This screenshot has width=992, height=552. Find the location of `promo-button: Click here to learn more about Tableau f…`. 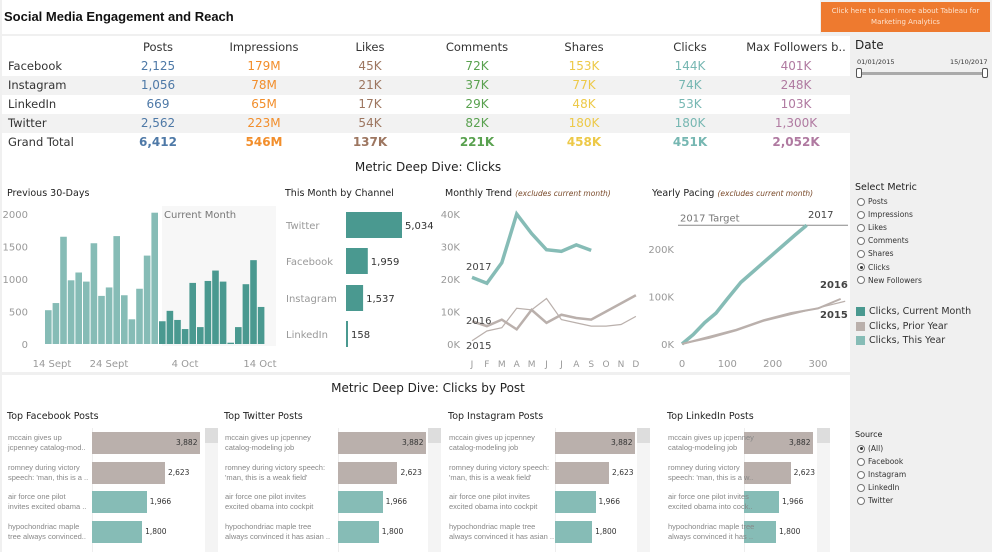

promo-button: Click here to learn more about Tableau f… is located at coordinates (905, 17).